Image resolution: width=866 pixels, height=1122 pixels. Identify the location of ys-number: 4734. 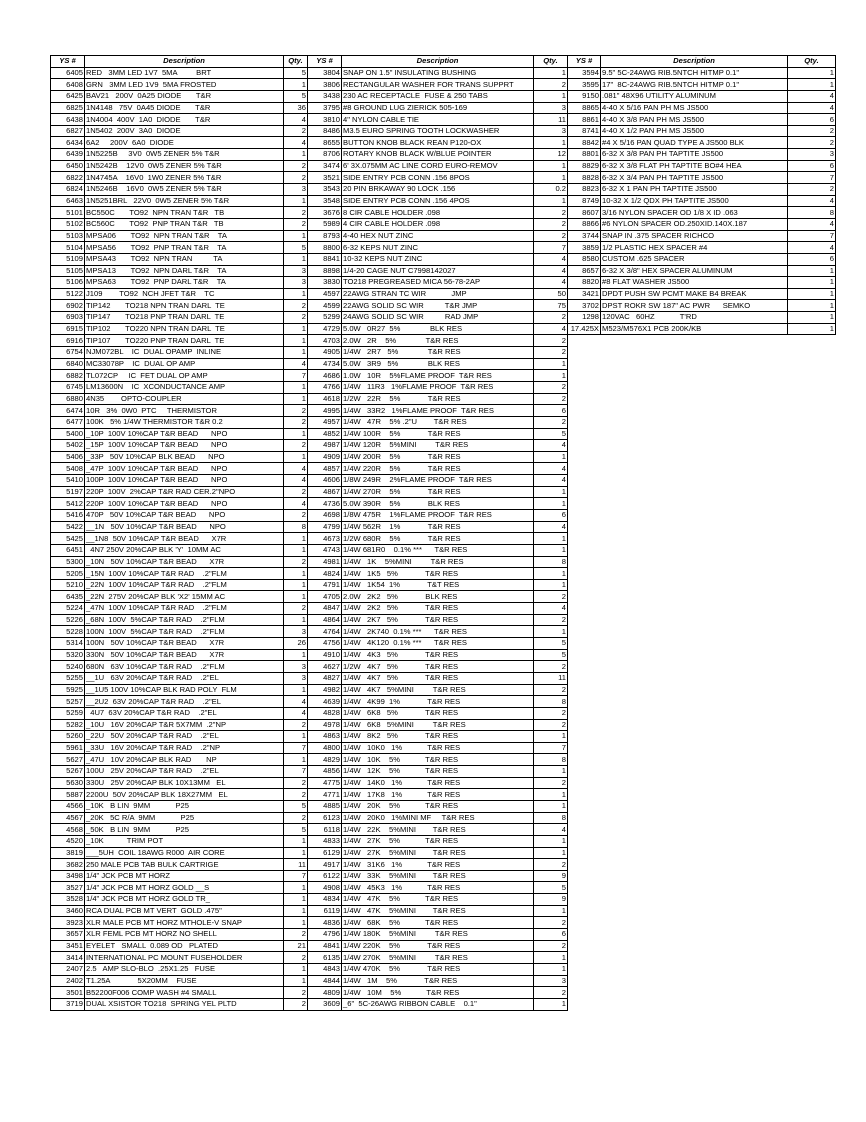
(324, 364).